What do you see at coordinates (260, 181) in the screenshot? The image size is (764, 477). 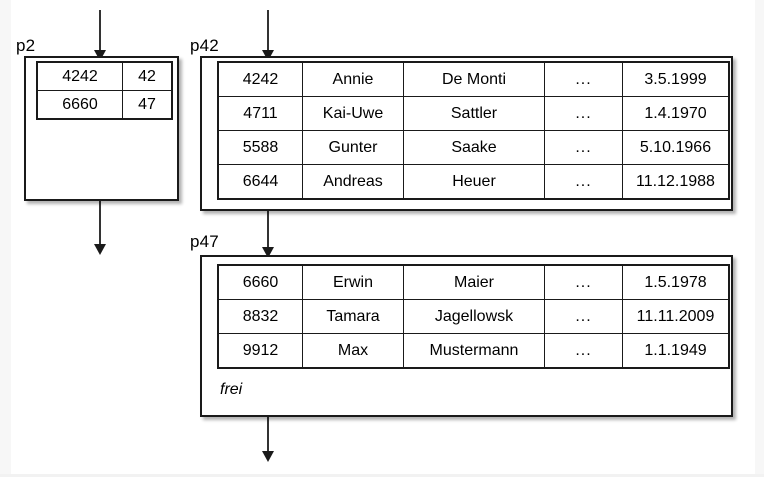 I see `record-id-cell: 6644` at bounding box center [260, 181].